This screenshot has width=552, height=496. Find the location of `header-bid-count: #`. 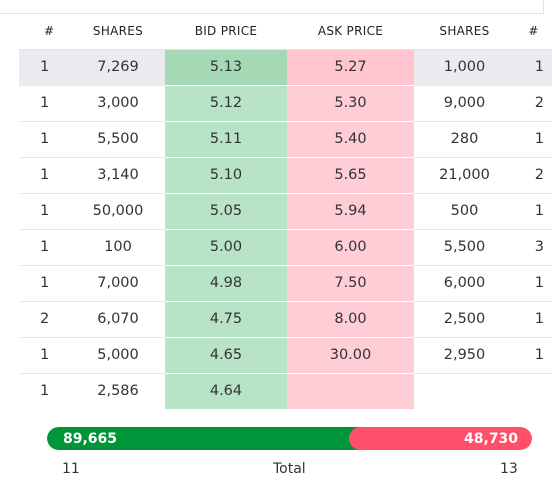

header-bid-count: # is located at coordinates (45, 32).